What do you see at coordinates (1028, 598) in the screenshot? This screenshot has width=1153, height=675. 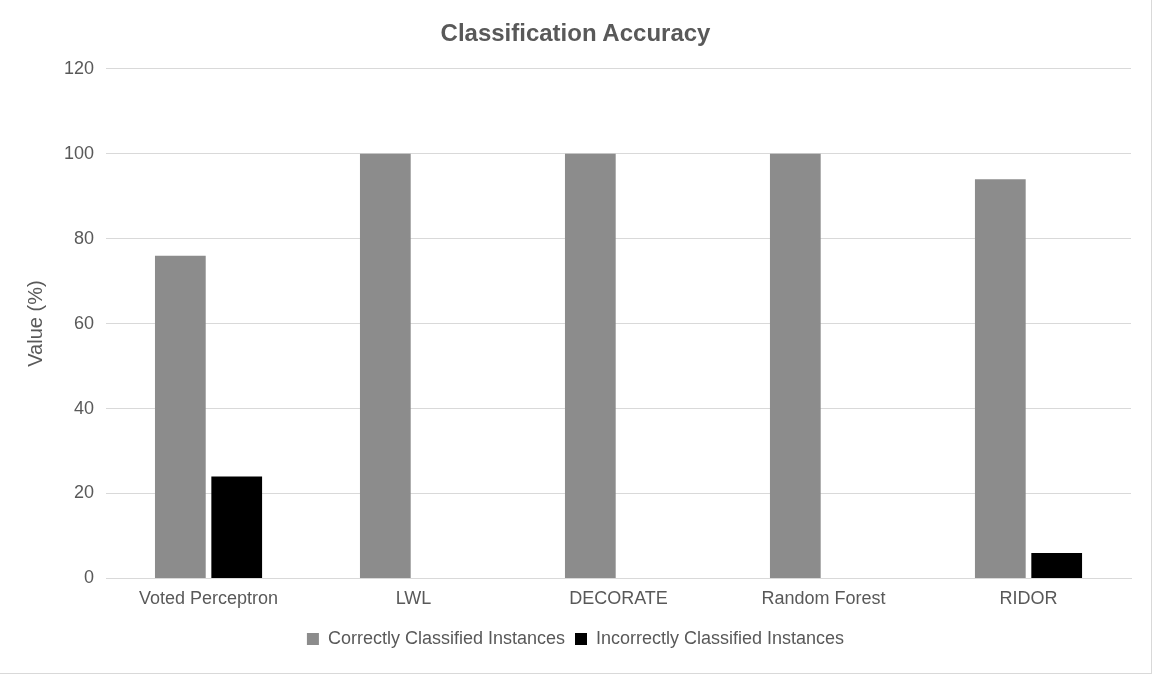 I see `x-tick-label: RIDOR` at bounding box center [1028, 598].